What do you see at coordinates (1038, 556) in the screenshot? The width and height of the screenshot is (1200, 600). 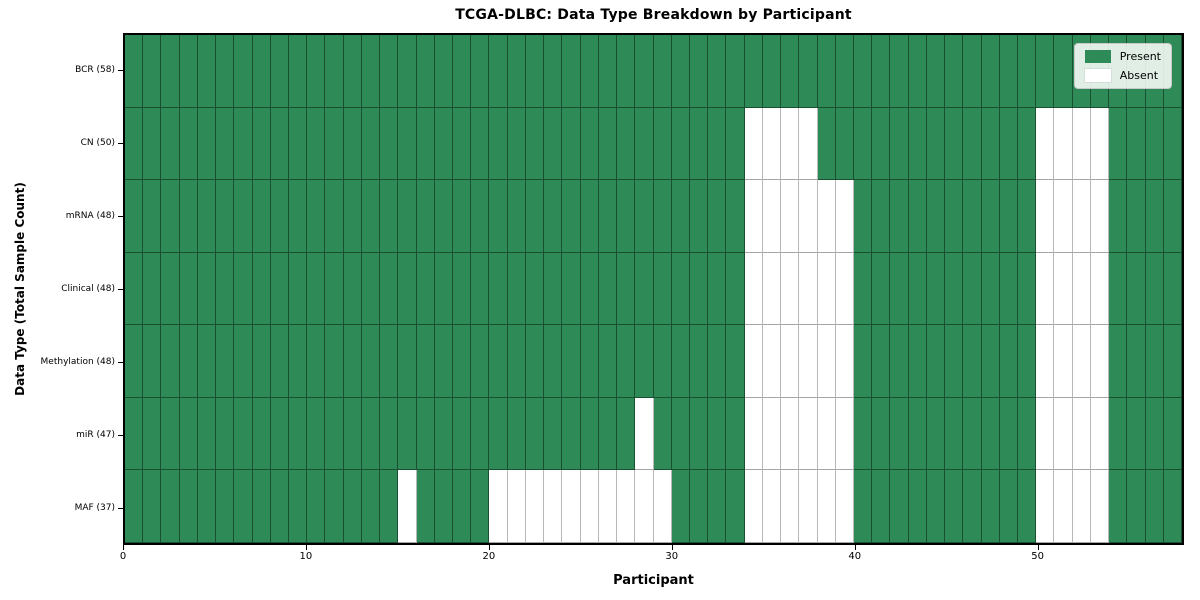 I see `x-tick-label: 50` at bounding box center [1038, 556].